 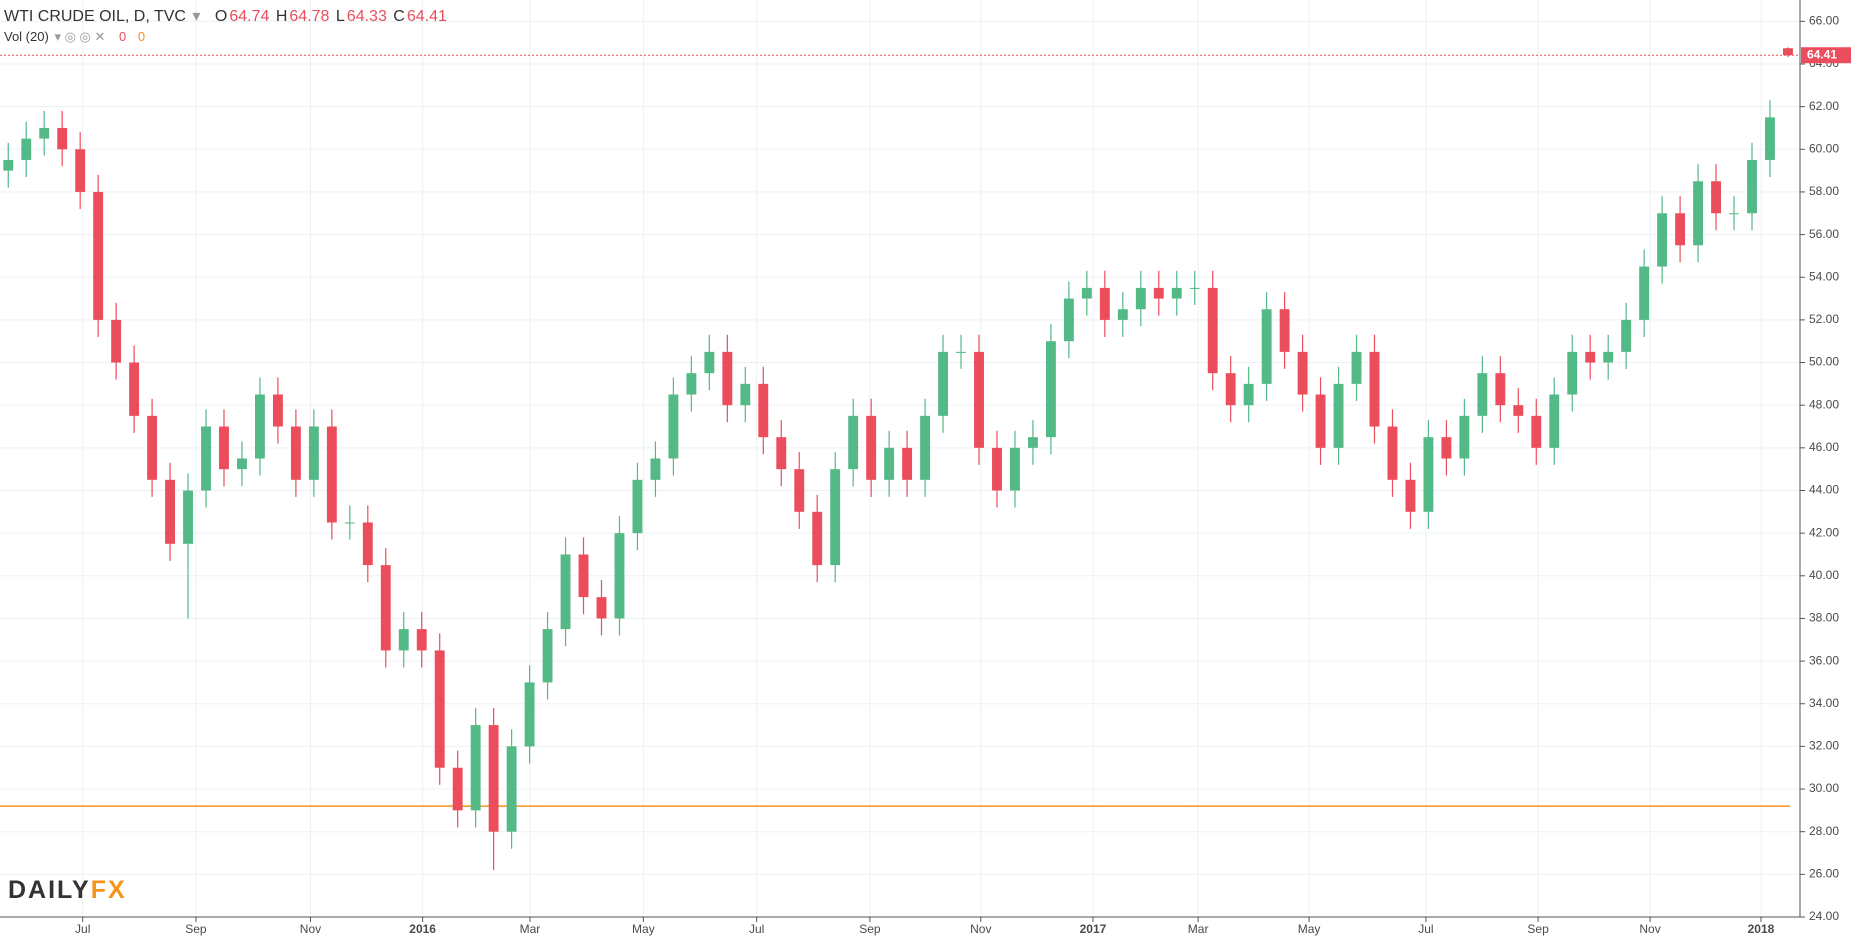 What do you see at coordinates (422, 929) in the screenshot?
I see `x-tick-label: 2016` at bounding box center [422, 929].